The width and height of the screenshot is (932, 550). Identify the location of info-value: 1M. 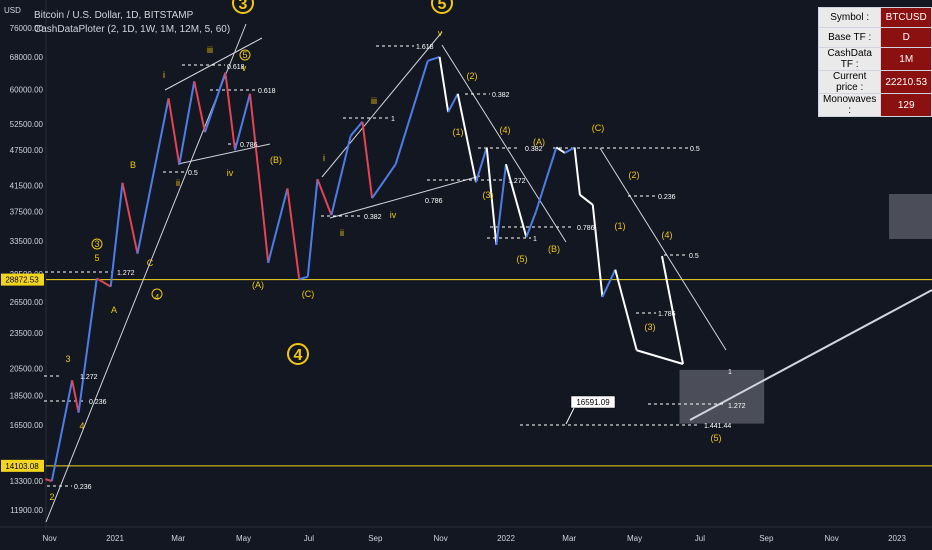
(906, 59).